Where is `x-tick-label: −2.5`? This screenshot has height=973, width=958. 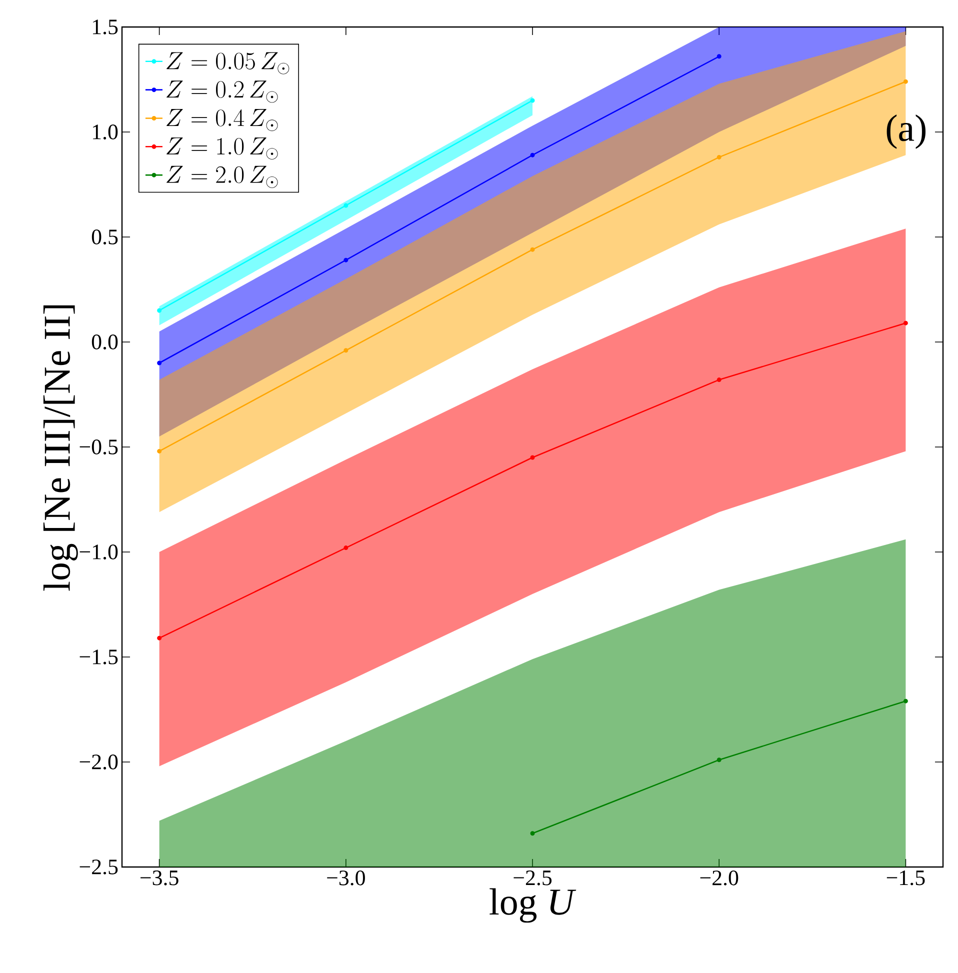
x-tick-label: −2.5 is located at coordinates (533, 878).